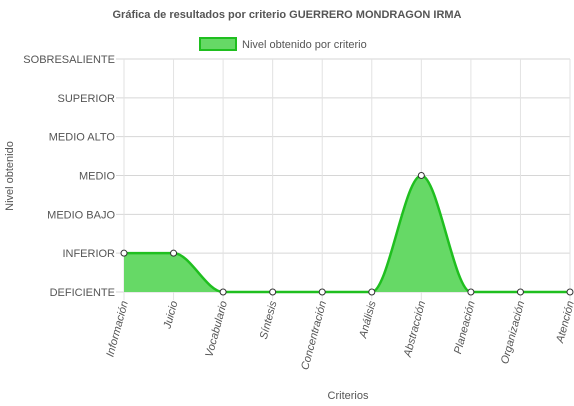  What do you see at coordinates (97, 177) in the screenshot?
I see `y-tick-label: MEDIO` at bounding box center [97, 177].